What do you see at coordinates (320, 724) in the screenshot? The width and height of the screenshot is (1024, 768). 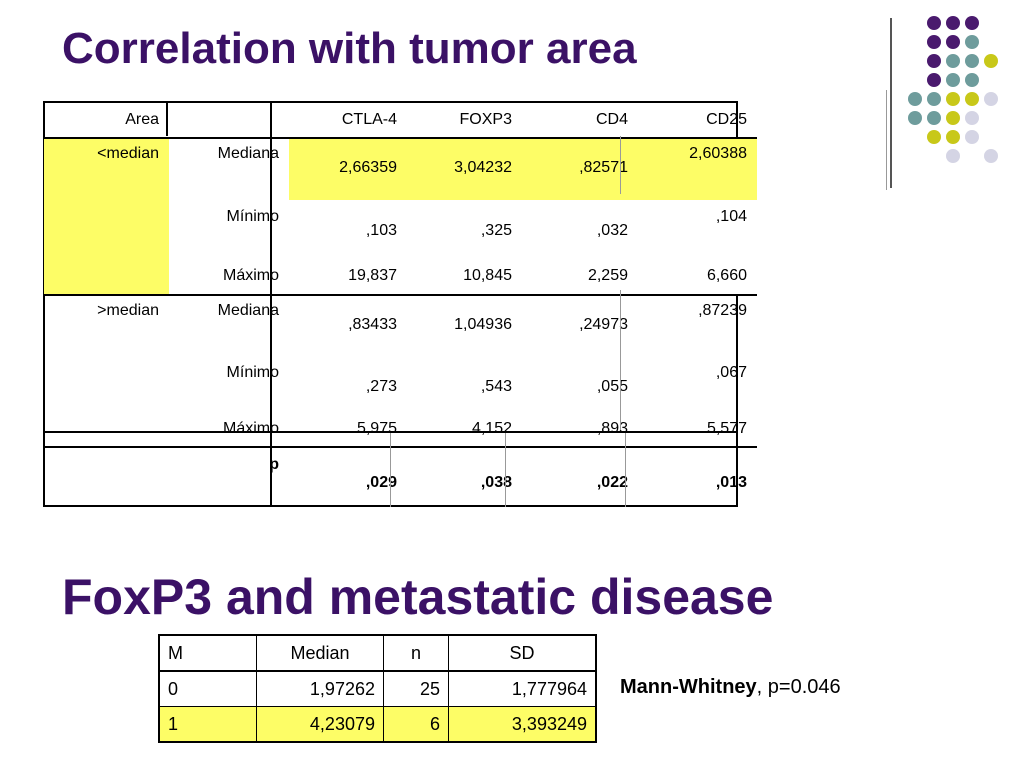 I see `cell-median: 4,23079` at bounding box center [320, 724].